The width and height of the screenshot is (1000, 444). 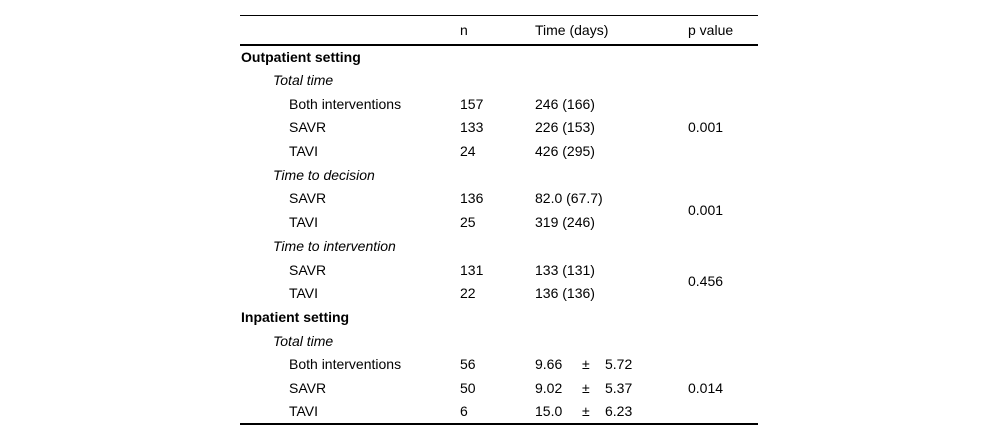 What do you see at coordinates (706, 387) in the screenshot?
I see `p-value-cell: 0.014` at bounding box center [706, 387].